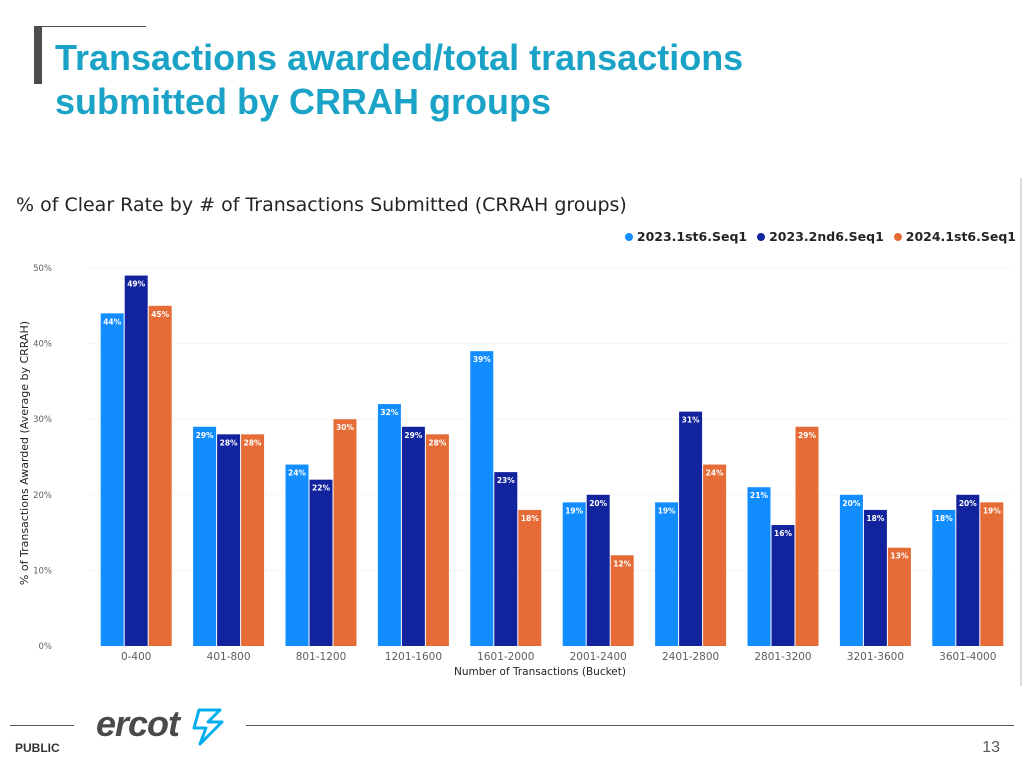 This screenshot has width=1024, height=768. I want to click on title-top-rule, so click(90, 26).